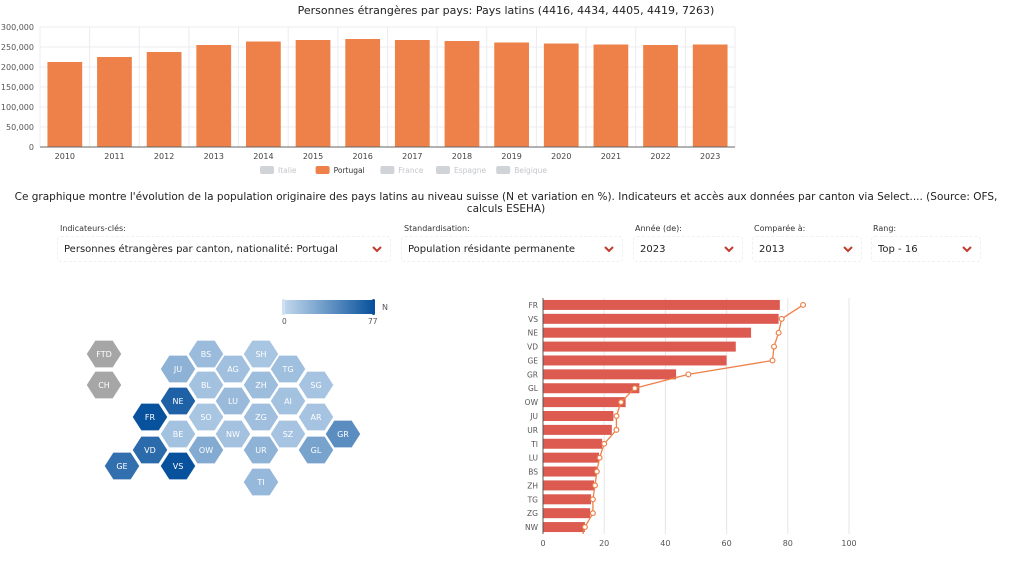  What do you see at coordinates (412, 156) in the screenshot?
I see `x-tick-label: 2017` at bounding box center [412, 156].